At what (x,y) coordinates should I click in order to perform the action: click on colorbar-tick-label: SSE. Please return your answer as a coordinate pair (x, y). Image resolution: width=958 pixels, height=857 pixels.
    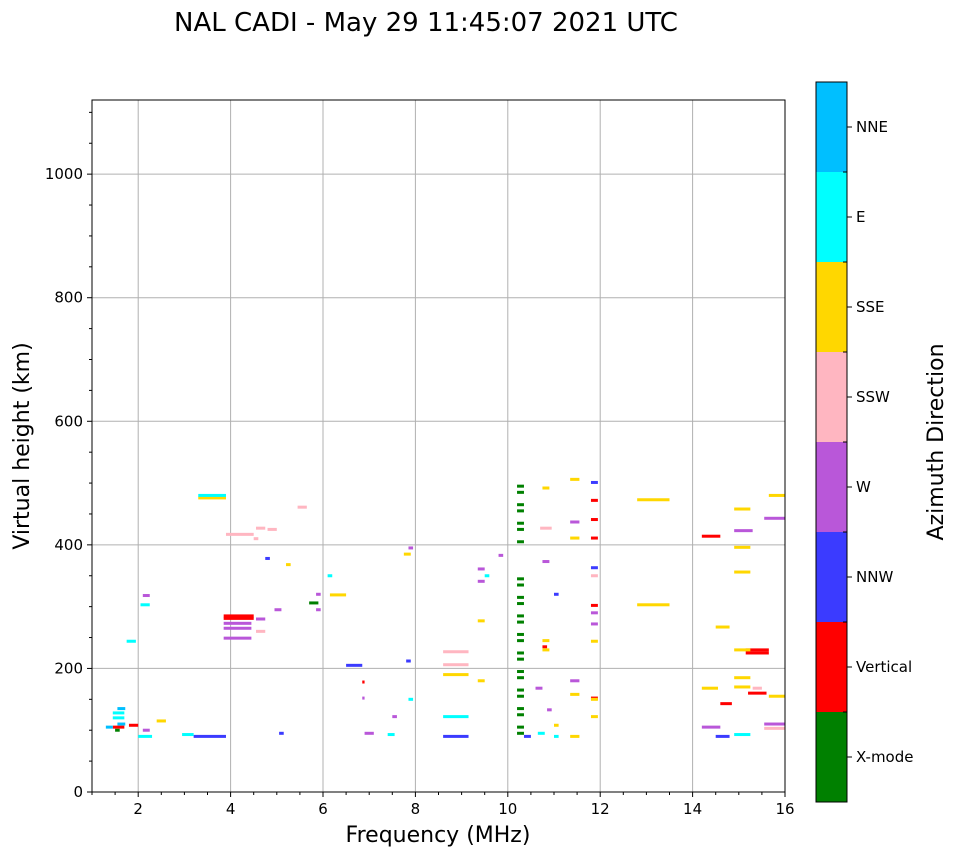
    Looking at the image, I should click on (870, 307).